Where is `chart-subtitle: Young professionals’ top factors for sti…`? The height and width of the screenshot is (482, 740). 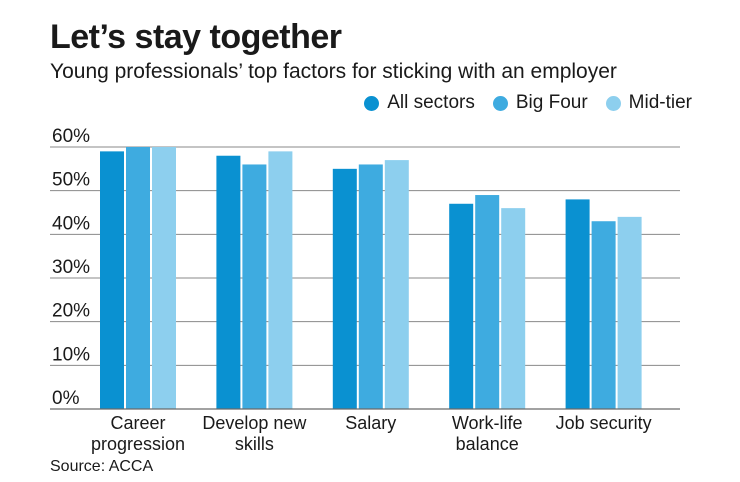 chart-subtitle: Young professionals’ top factors for sti… is located at coordinates (333, 71).